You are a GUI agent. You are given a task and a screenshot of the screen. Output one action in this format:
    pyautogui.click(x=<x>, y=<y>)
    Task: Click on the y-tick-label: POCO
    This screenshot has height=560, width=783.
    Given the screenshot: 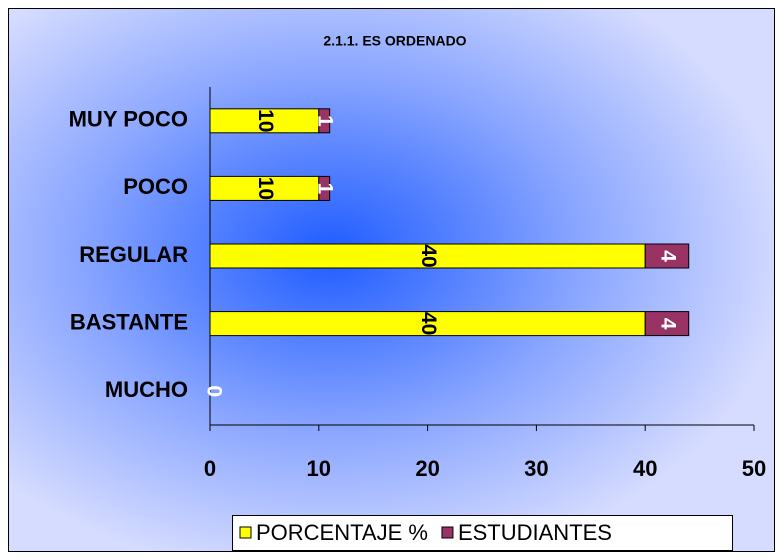 What is the action you would take?
    pyautogui.click(x=155, y=186)
    